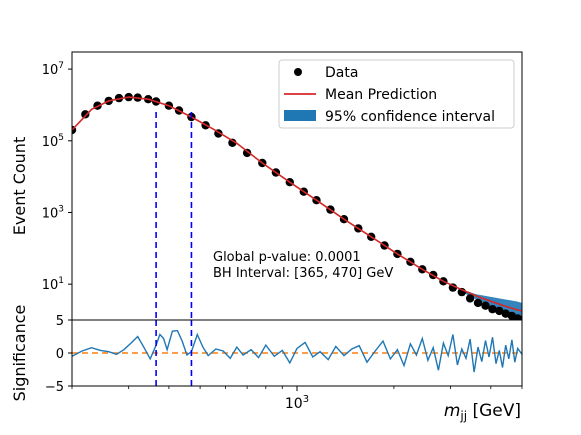 This screenshot has width=581, height=435. I want to click on significance-y-tick-label: −5, so click(54, 387).